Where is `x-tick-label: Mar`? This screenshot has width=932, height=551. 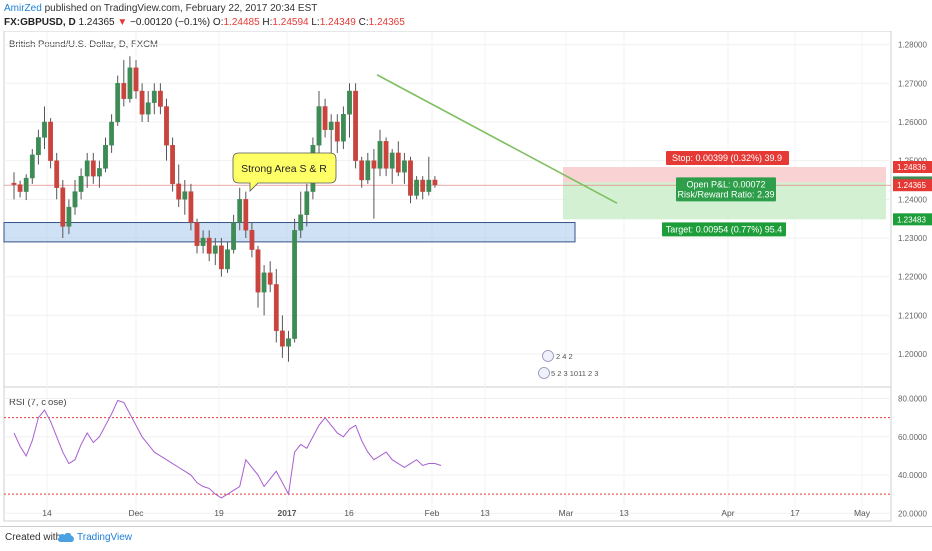
x-tick-label: Mar is located at coordinates (566, 513).